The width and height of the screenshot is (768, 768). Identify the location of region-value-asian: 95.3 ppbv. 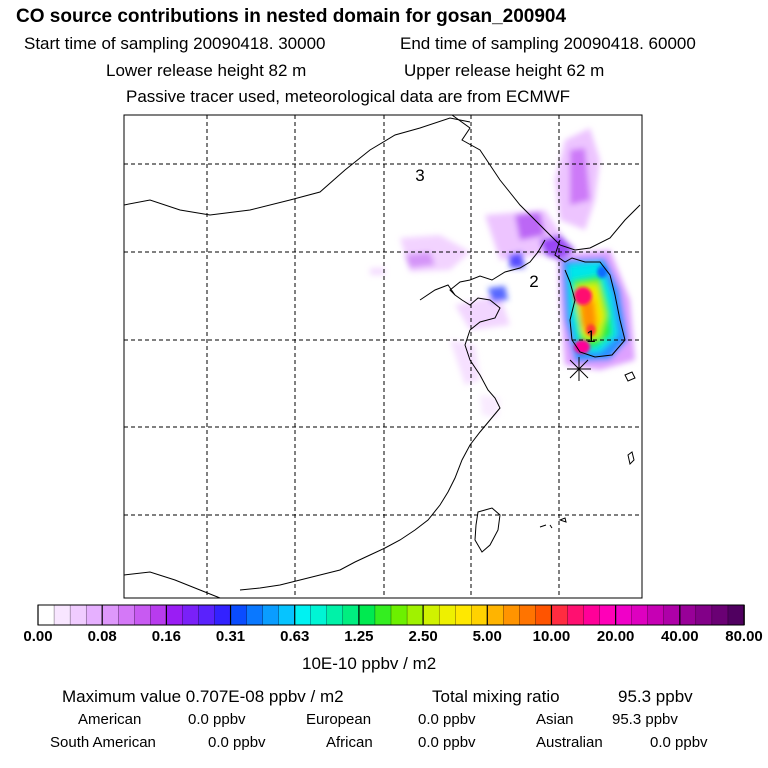
(645, 719).